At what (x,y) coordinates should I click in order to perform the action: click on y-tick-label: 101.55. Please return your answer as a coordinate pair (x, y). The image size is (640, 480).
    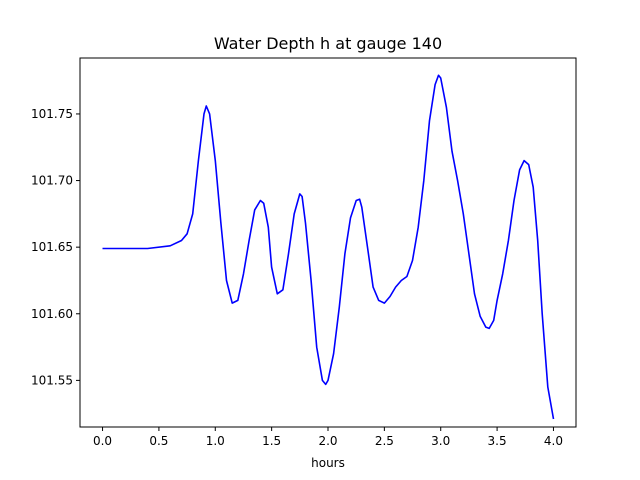
    Looking at the image, I should click on (52, 380).